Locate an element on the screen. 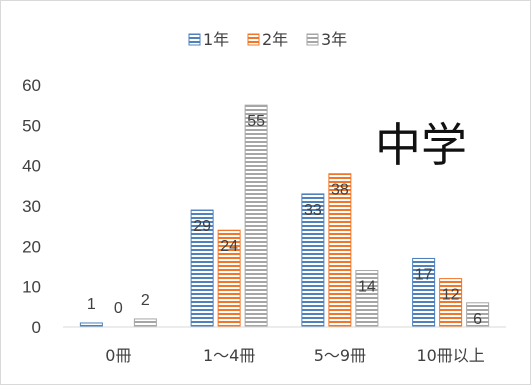 The height and width of the screenshot is (386, 531). legend-label: 3年 is located at coordinates (334, 39).